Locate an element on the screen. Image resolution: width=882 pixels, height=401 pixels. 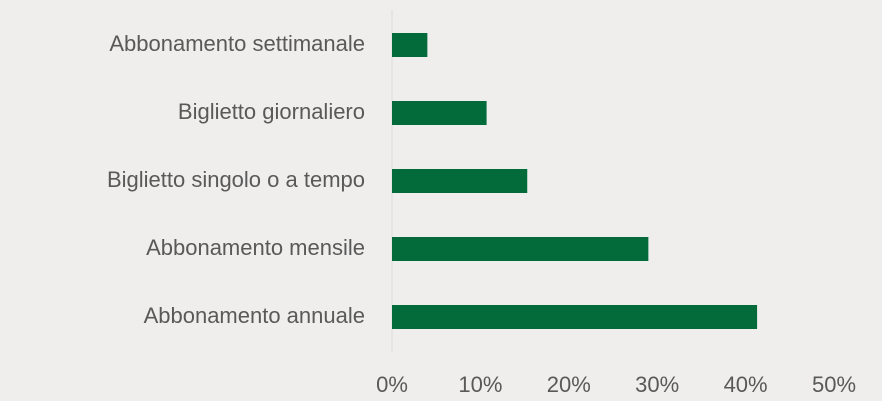
y-tick-label: Abbonamento annuale is located at coordinates (254, 315).